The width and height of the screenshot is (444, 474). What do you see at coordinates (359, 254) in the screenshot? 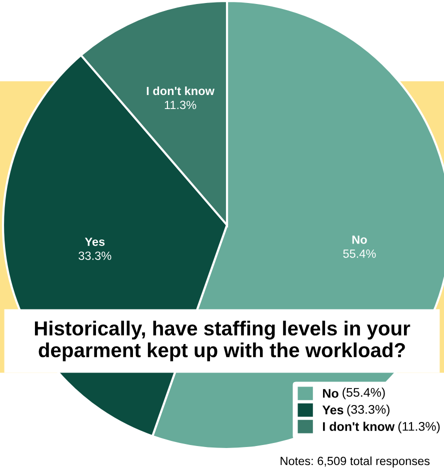
I see `data-label: 55.4%` at bounding box center [359, 254].